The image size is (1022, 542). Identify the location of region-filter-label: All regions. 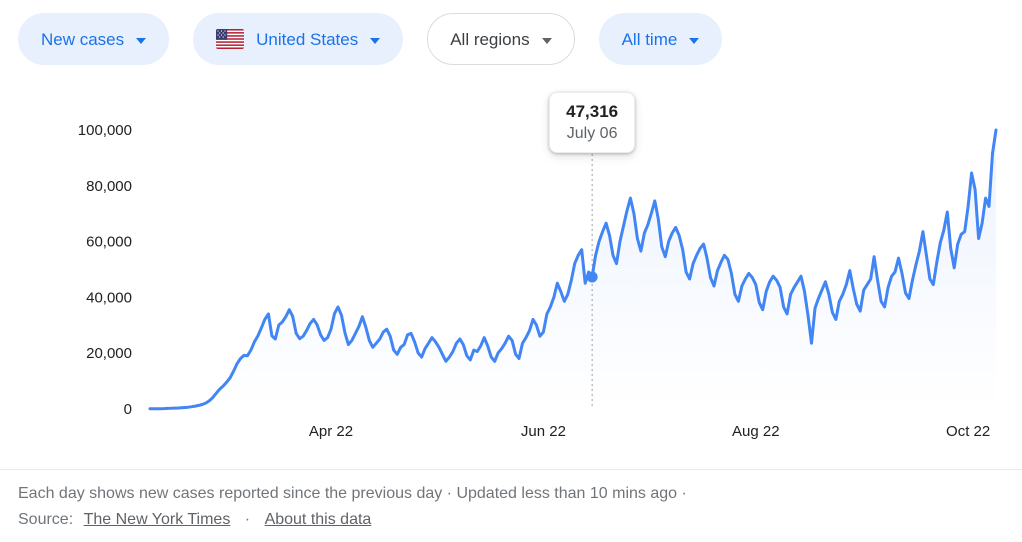
(490, 39).